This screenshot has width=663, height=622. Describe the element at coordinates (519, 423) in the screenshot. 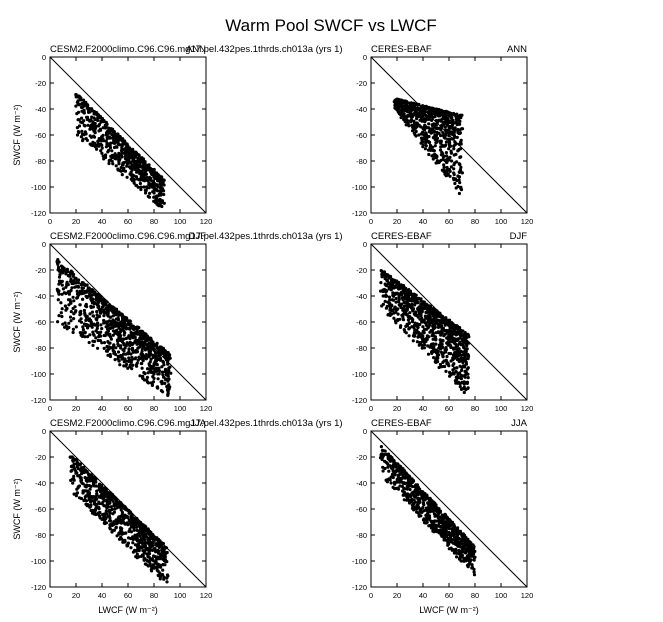

I see `season-label: JJA` at that location.